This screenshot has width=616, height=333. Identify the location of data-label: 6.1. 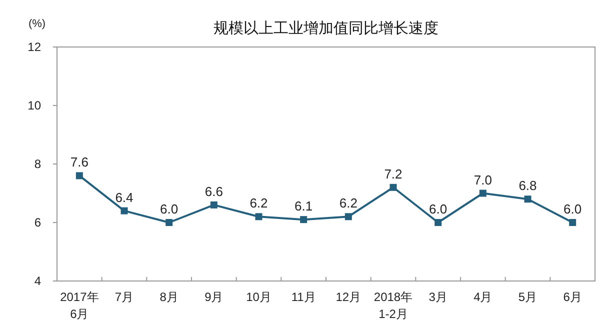
(303, 206).